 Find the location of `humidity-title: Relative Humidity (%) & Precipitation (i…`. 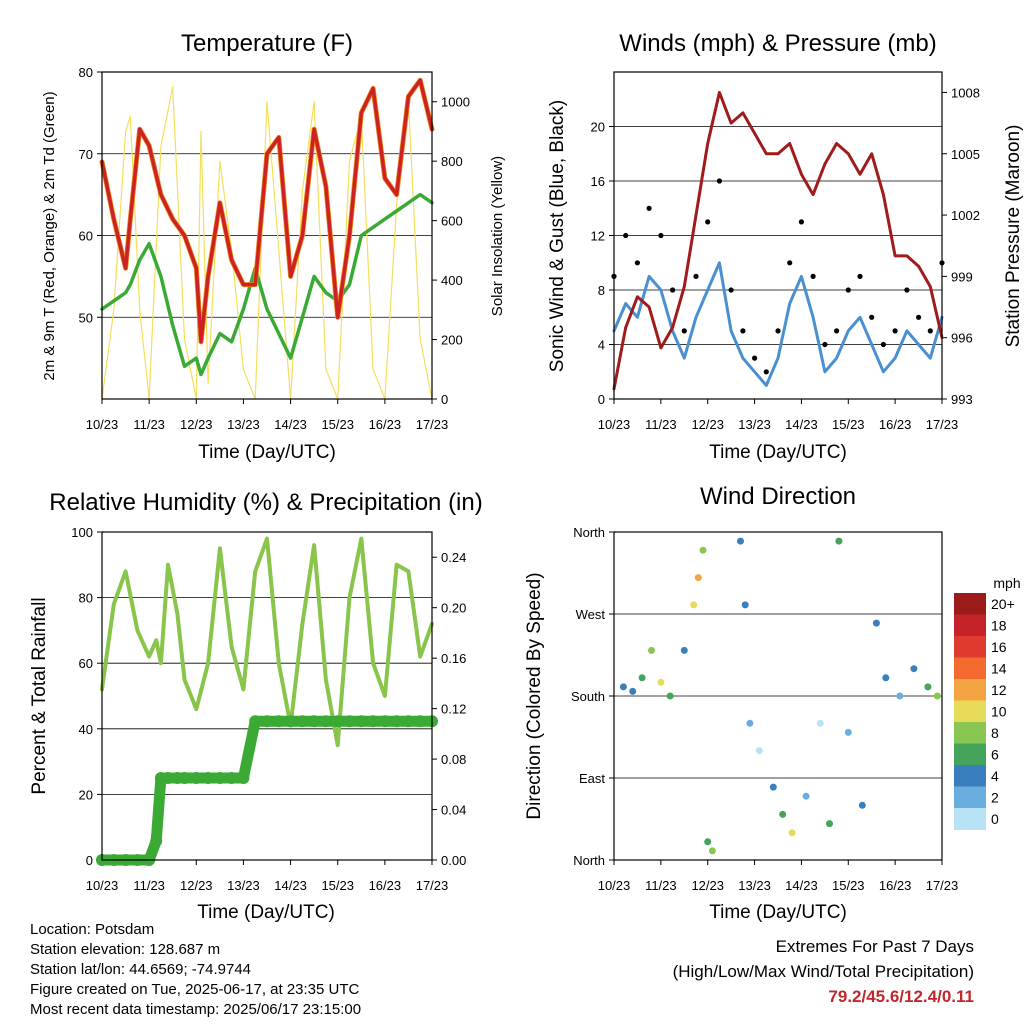

humidity-title: Relative Humidity (%) & Precipitation (i… is located at coordinates (265, 502).